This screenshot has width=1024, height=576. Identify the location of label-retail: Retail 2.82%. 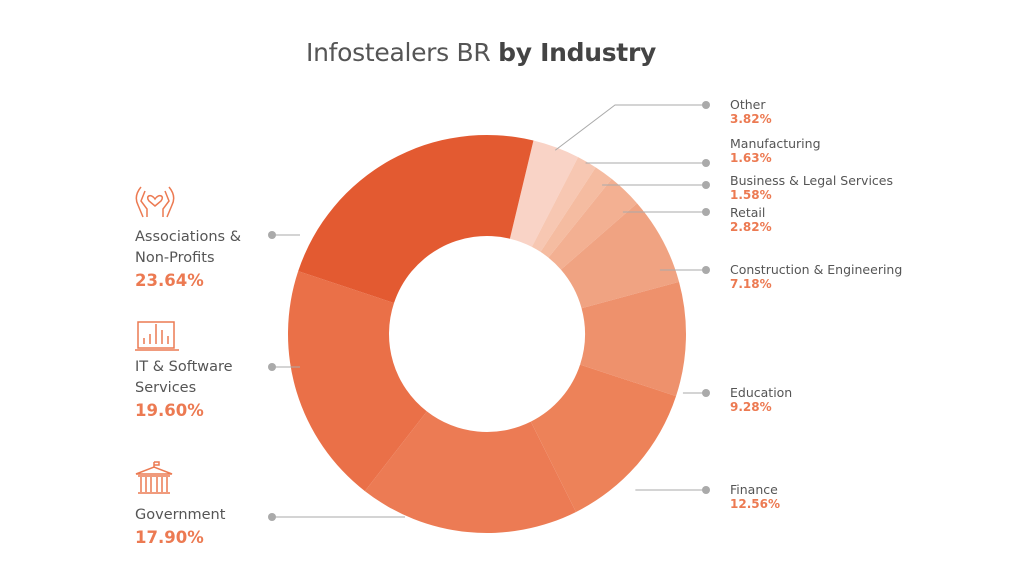
(751, 220).